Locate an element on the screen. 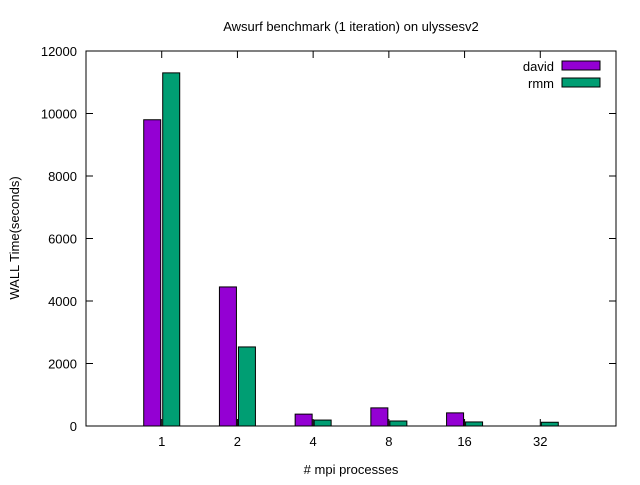  y-tick-label: 0 is located at coordinates (73, 426).